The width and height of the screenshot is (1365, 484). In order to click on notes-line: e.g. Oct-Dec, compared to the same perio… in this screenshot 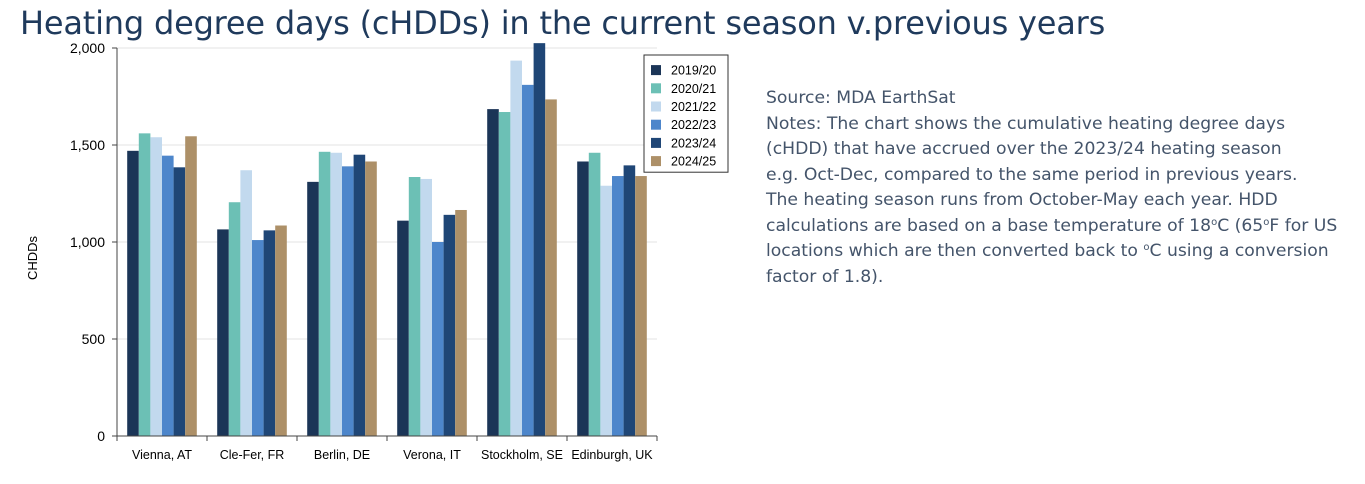, I will do `click(1032, 174)`.